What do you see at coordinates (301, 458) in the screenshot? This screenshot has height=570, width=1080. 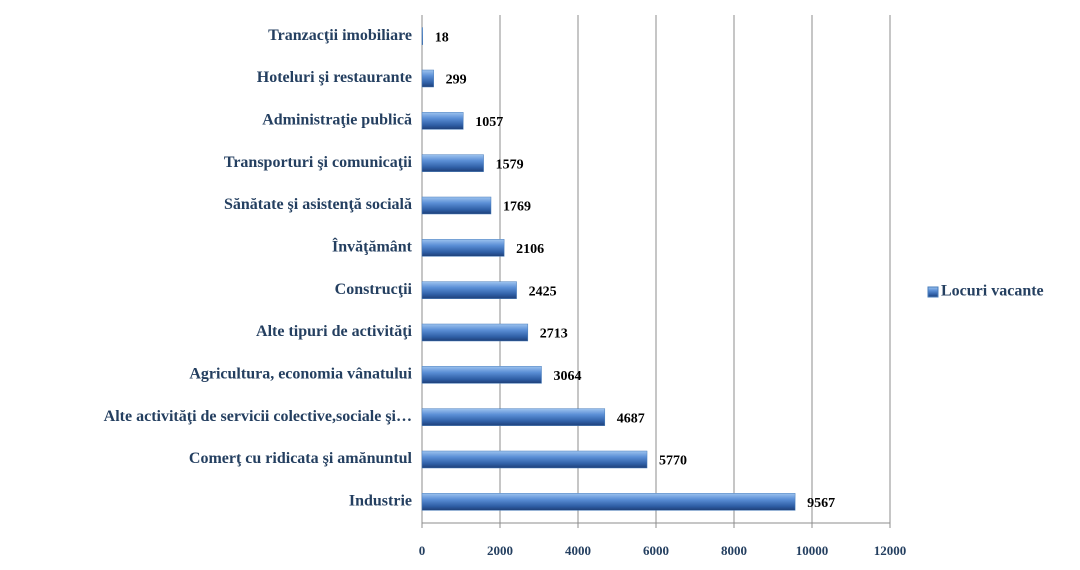 I see `y-tick-label: Comerţ cu ridicata şi amănuntul` at bounding box center [301, 458].